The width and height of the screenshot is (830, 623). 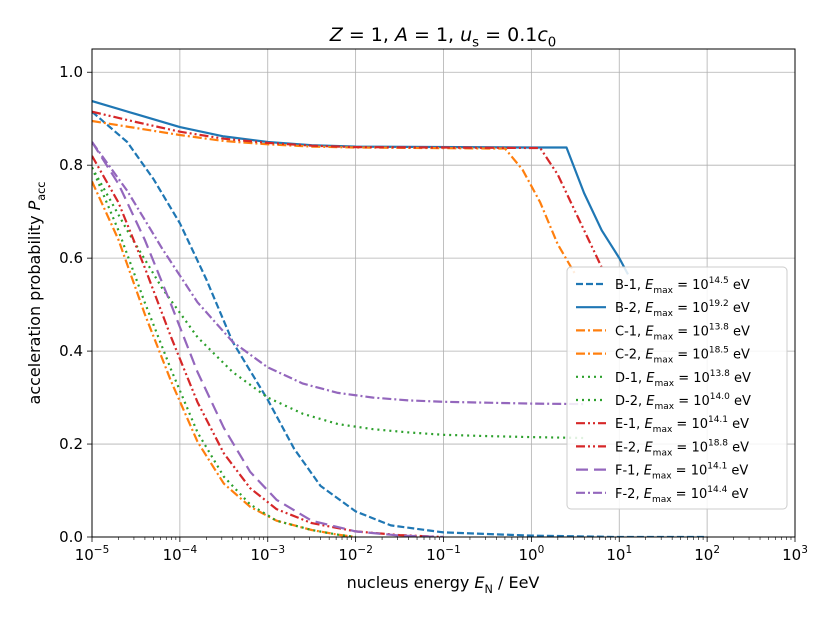 I want to click on y-axis-label: acceleration probability Pacc, so click(x=36, y=293).